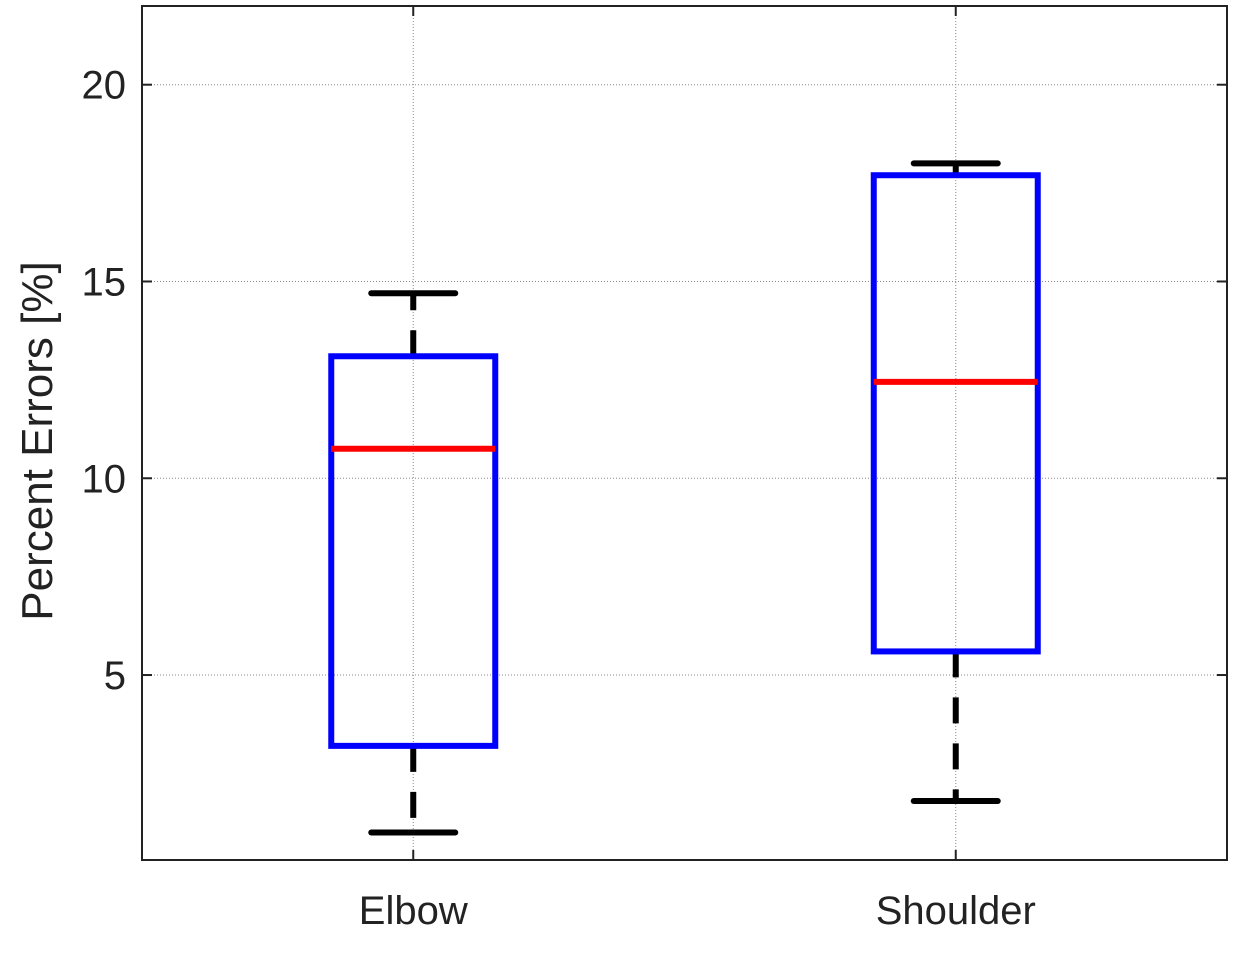 The width and height of the screenshot is (1252, 956). I want to click on x-tick-label: Elbow, so click(413, 911).